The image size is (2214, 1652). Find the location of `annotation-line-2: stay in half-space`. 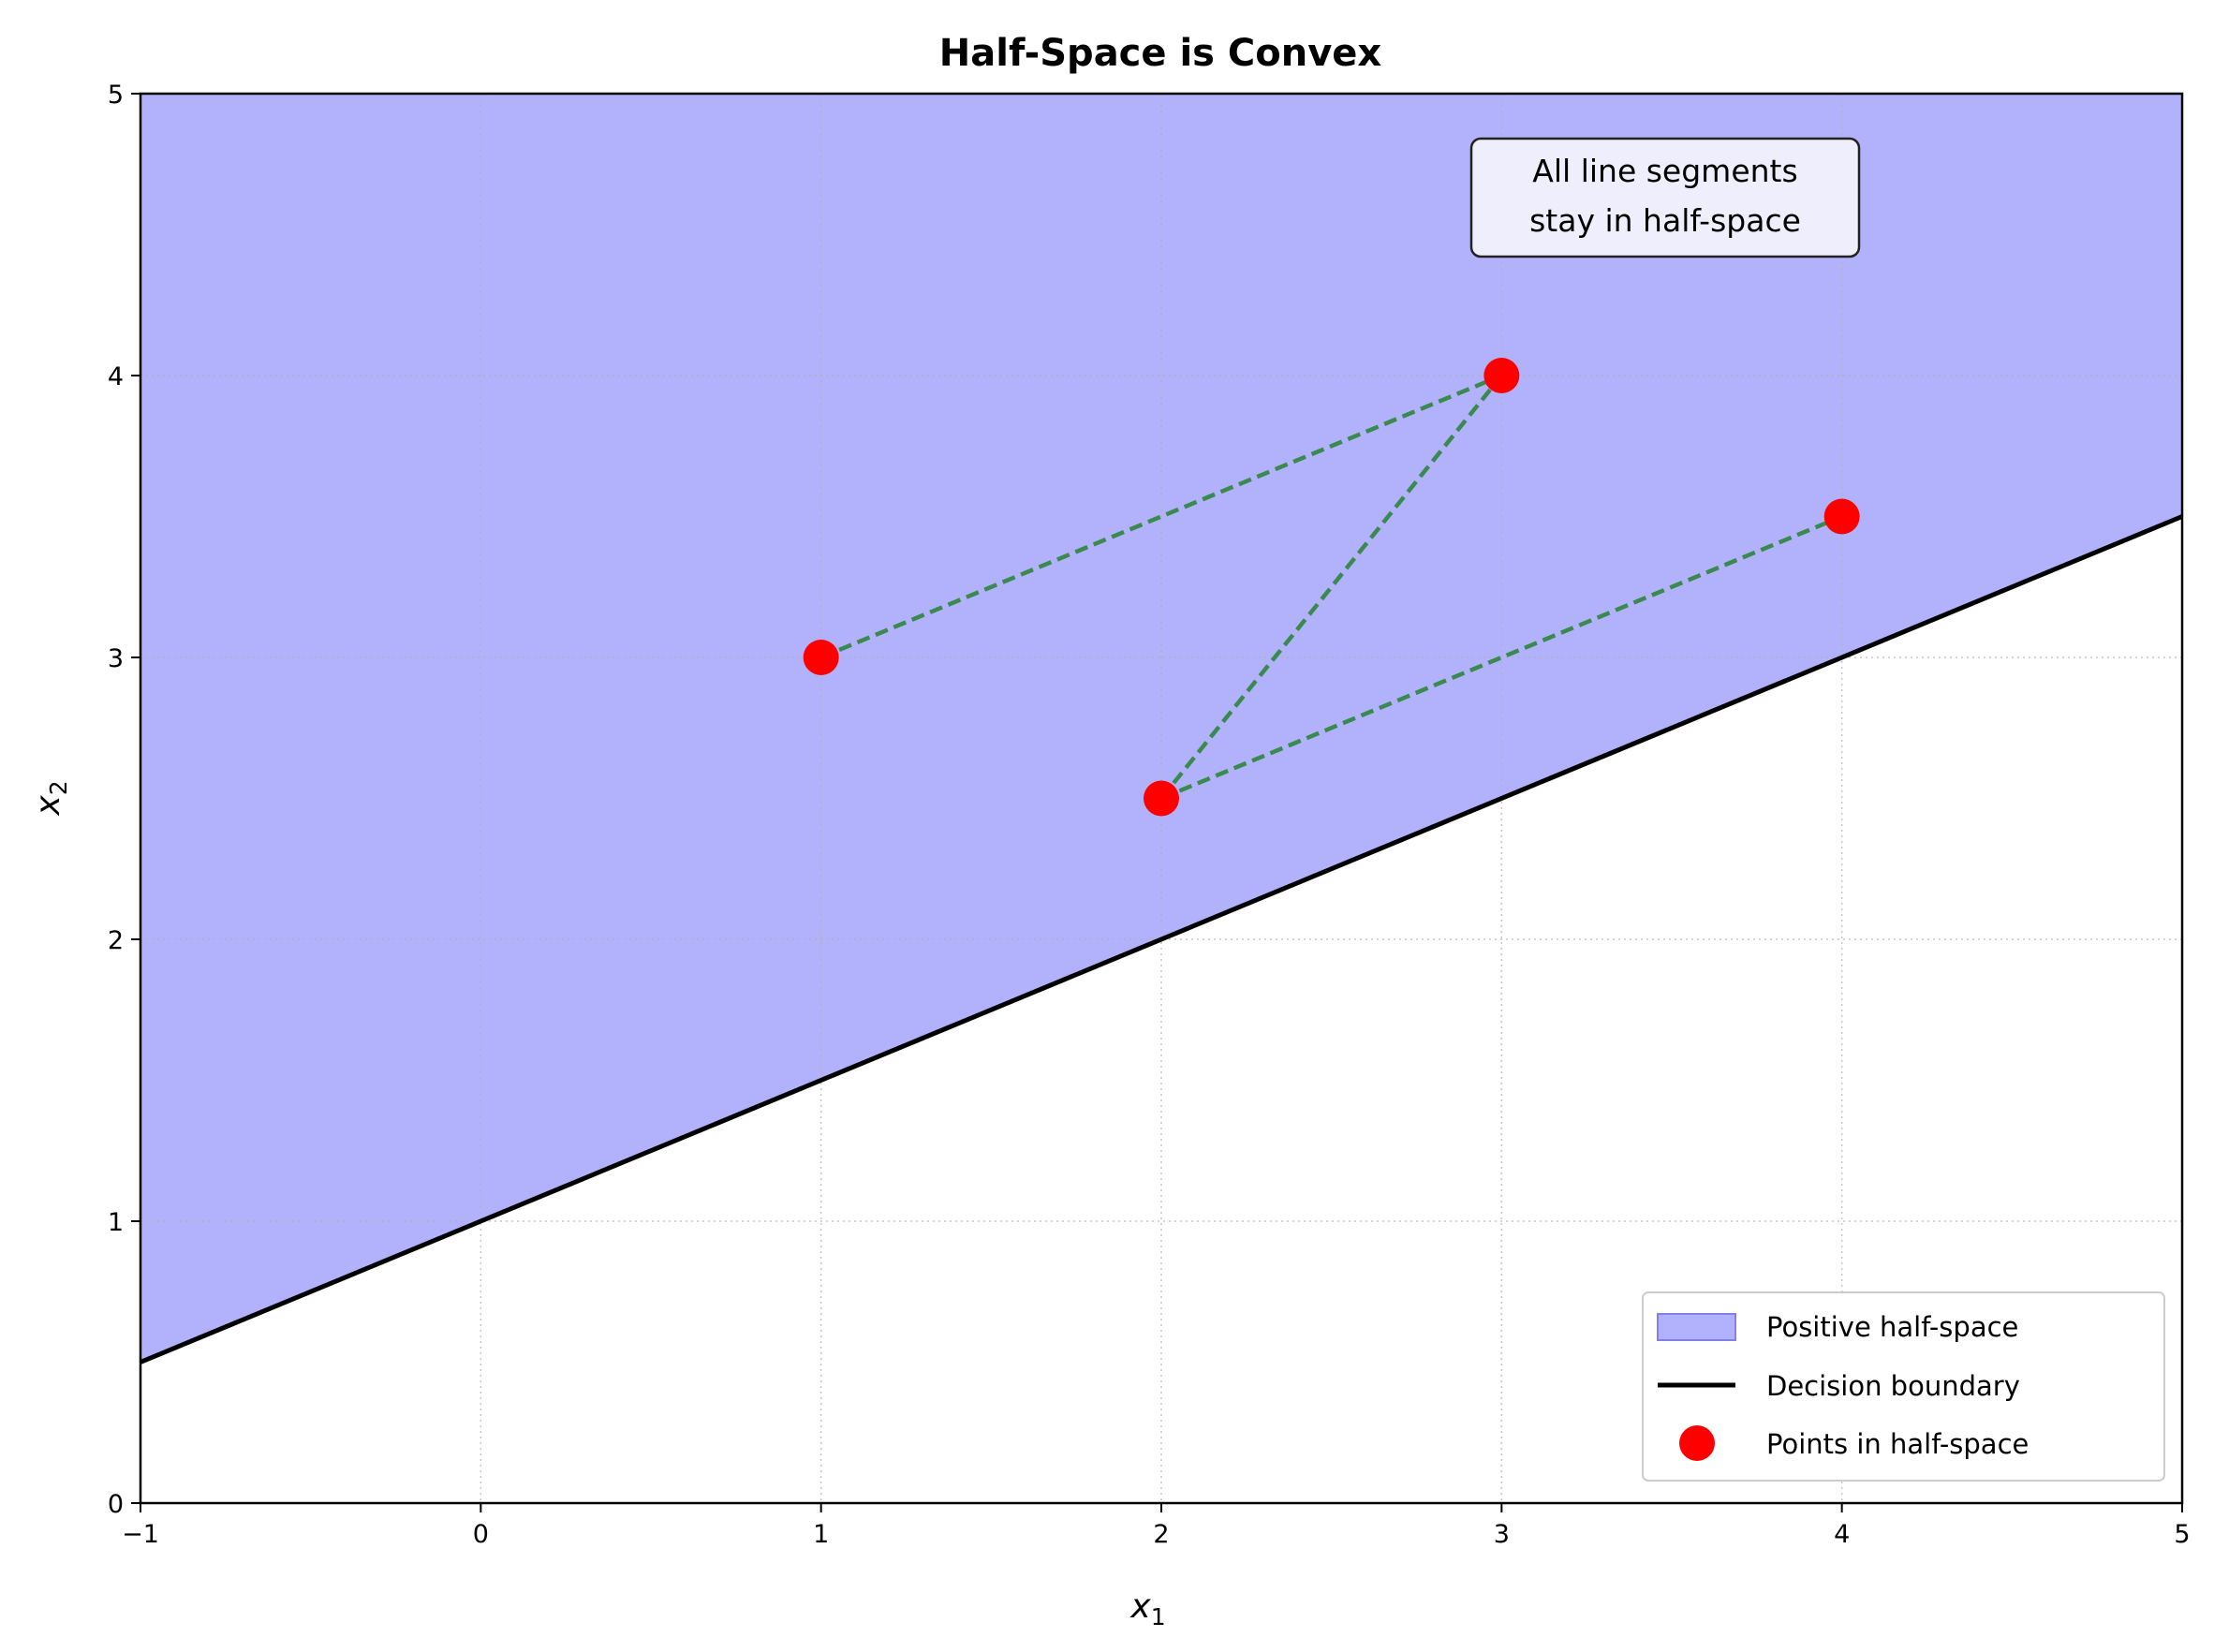

annotation-line-2: stay in half-space is located at coordinates (1665, 221).